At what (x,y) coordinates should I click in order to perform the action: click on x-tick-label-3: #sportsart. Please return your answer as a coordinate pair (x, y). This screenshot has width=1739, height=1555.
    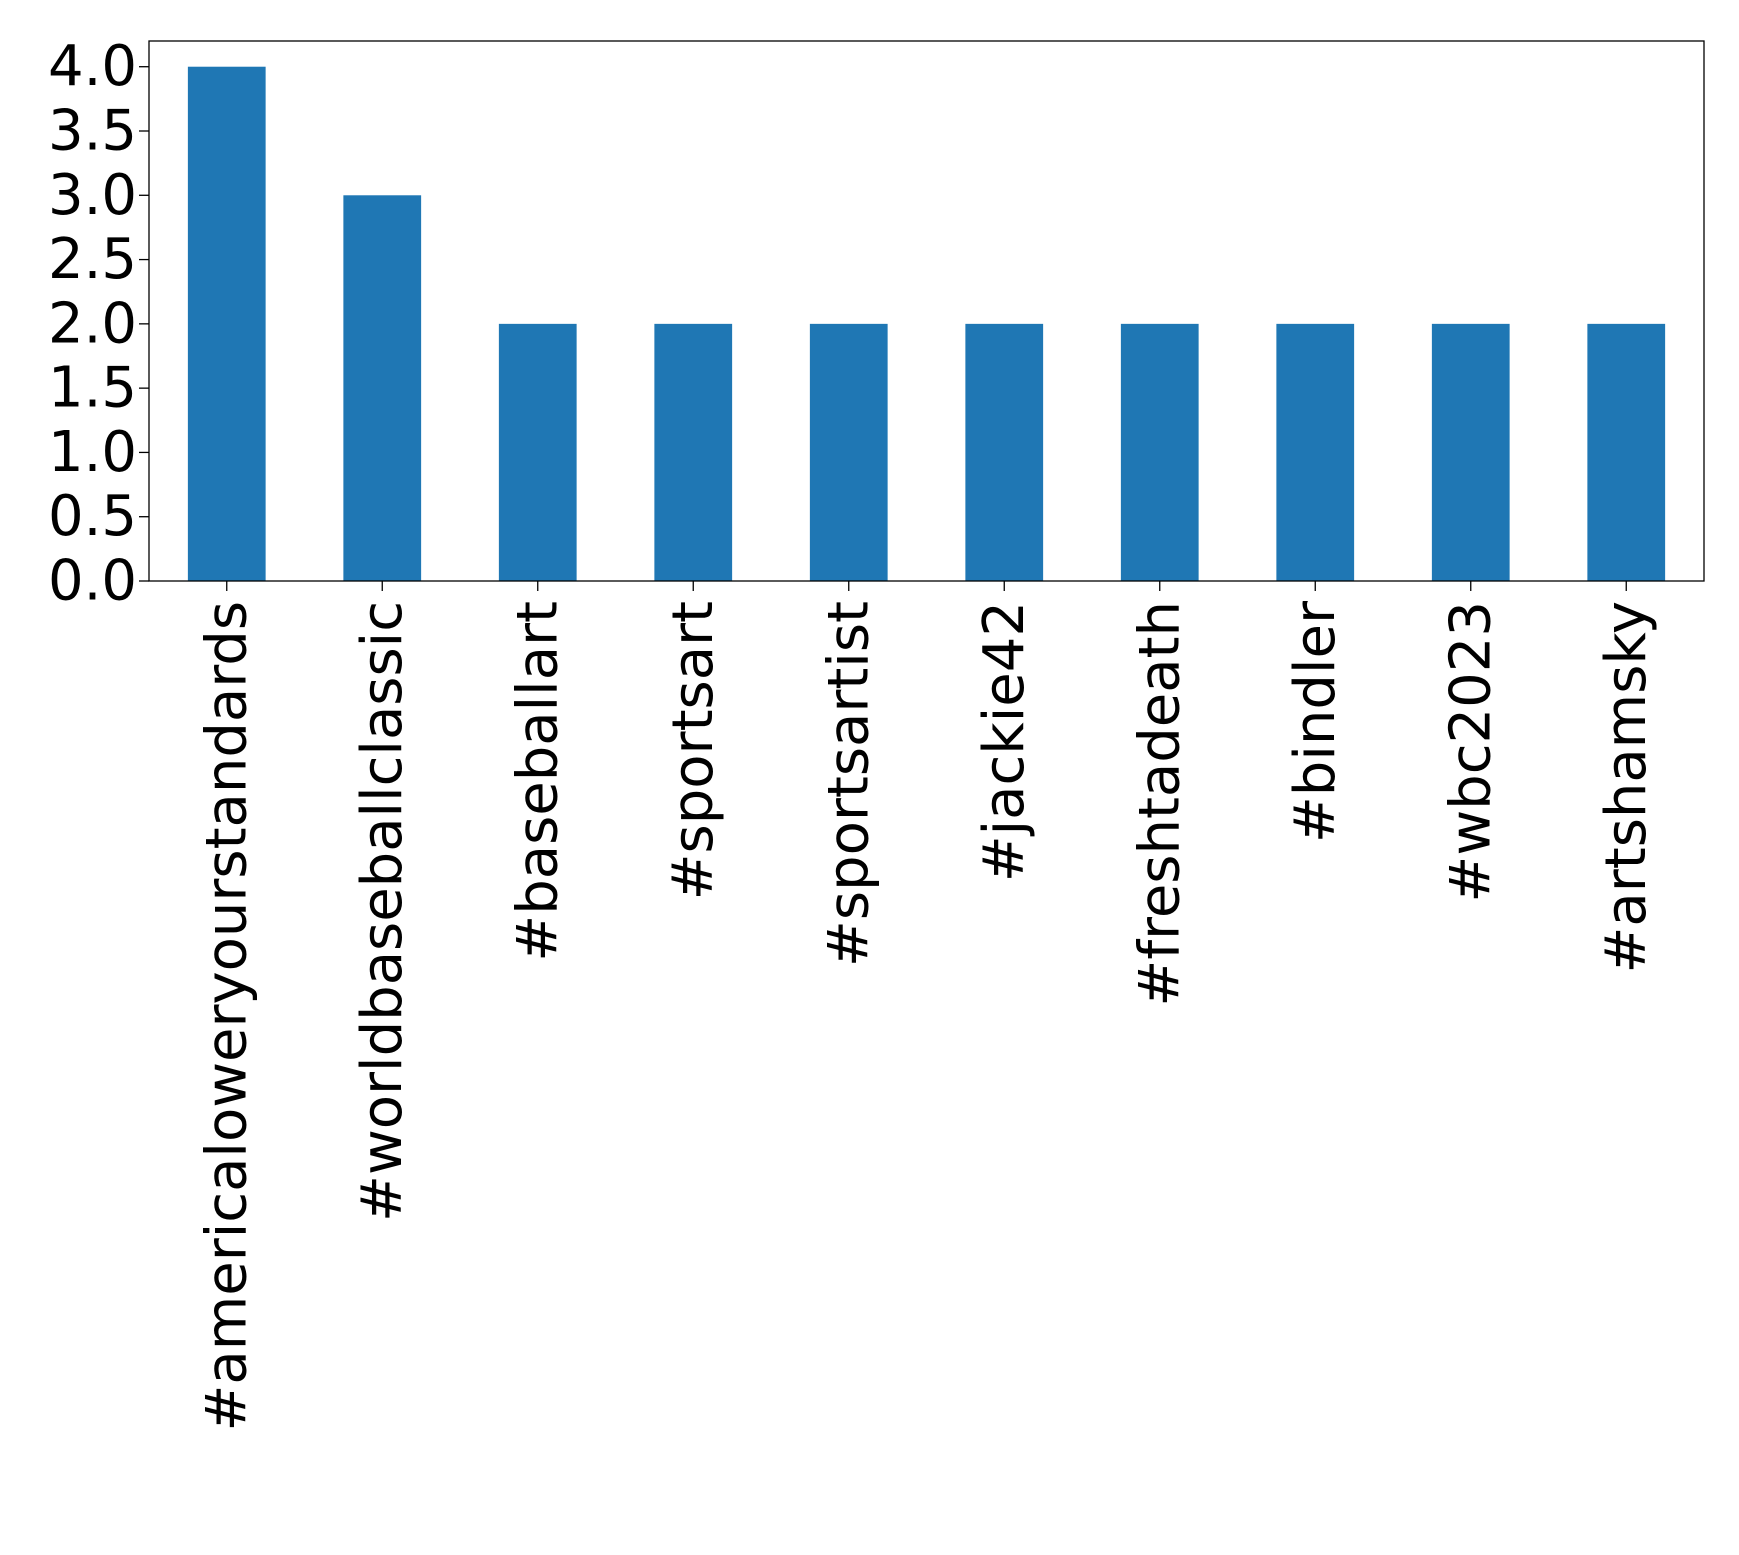
    Looking at the image, I should click on (693, 750).